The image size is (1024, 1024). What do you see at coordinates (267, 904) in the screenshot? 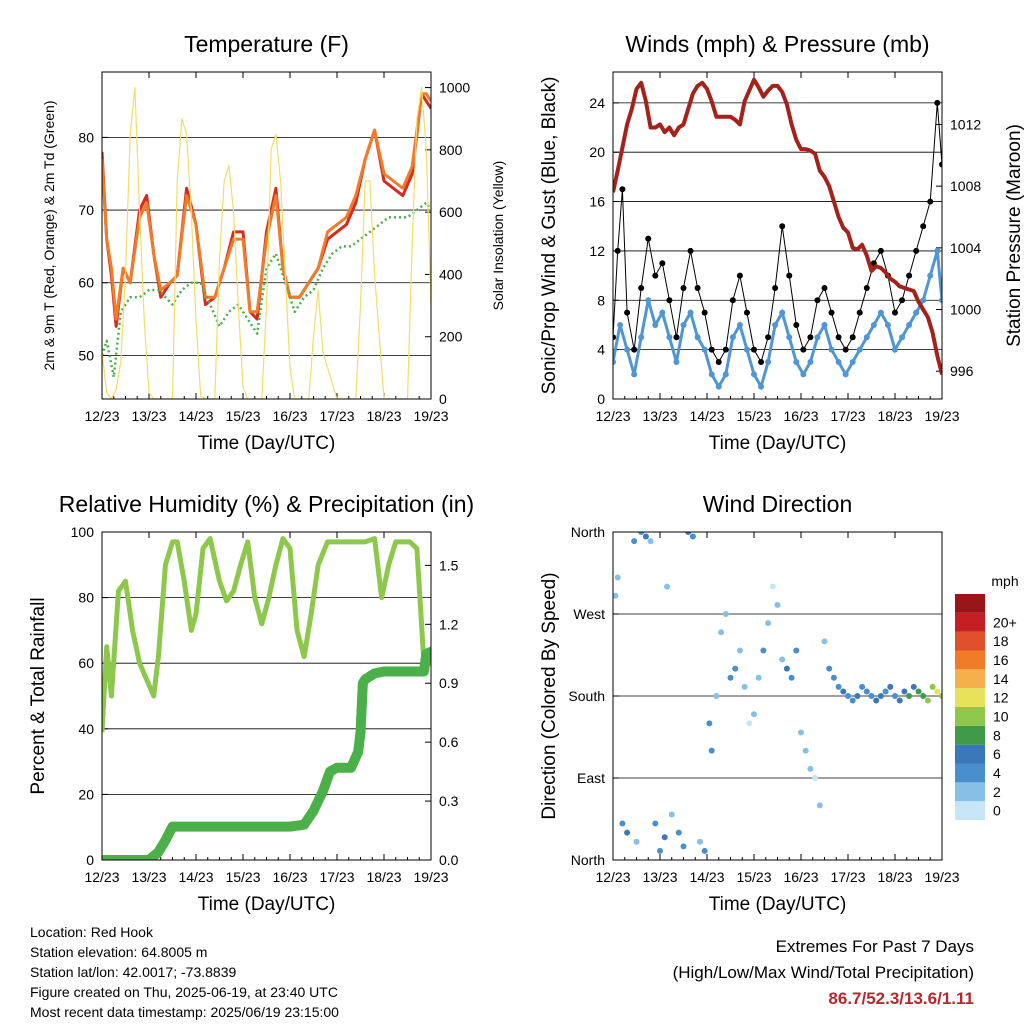
I see `humidity-xlabel: Time (Day/UTC)` at bounding box center [267, 904].